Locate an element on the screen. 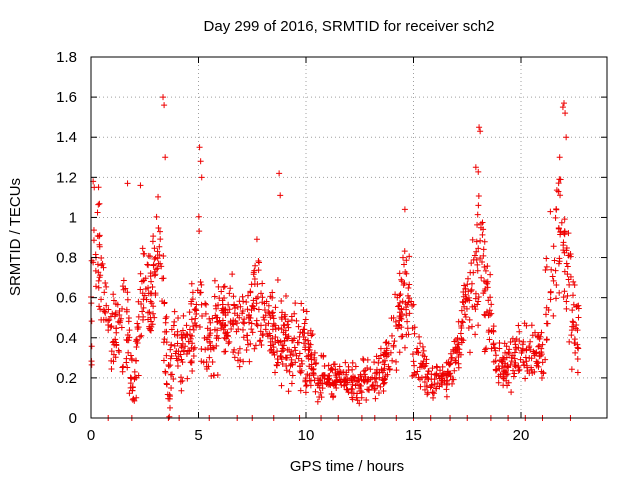 Image resolution: width=640 pixels, height=480 pixels. y-tick-label: 0 is located at coordinates (73, 418).